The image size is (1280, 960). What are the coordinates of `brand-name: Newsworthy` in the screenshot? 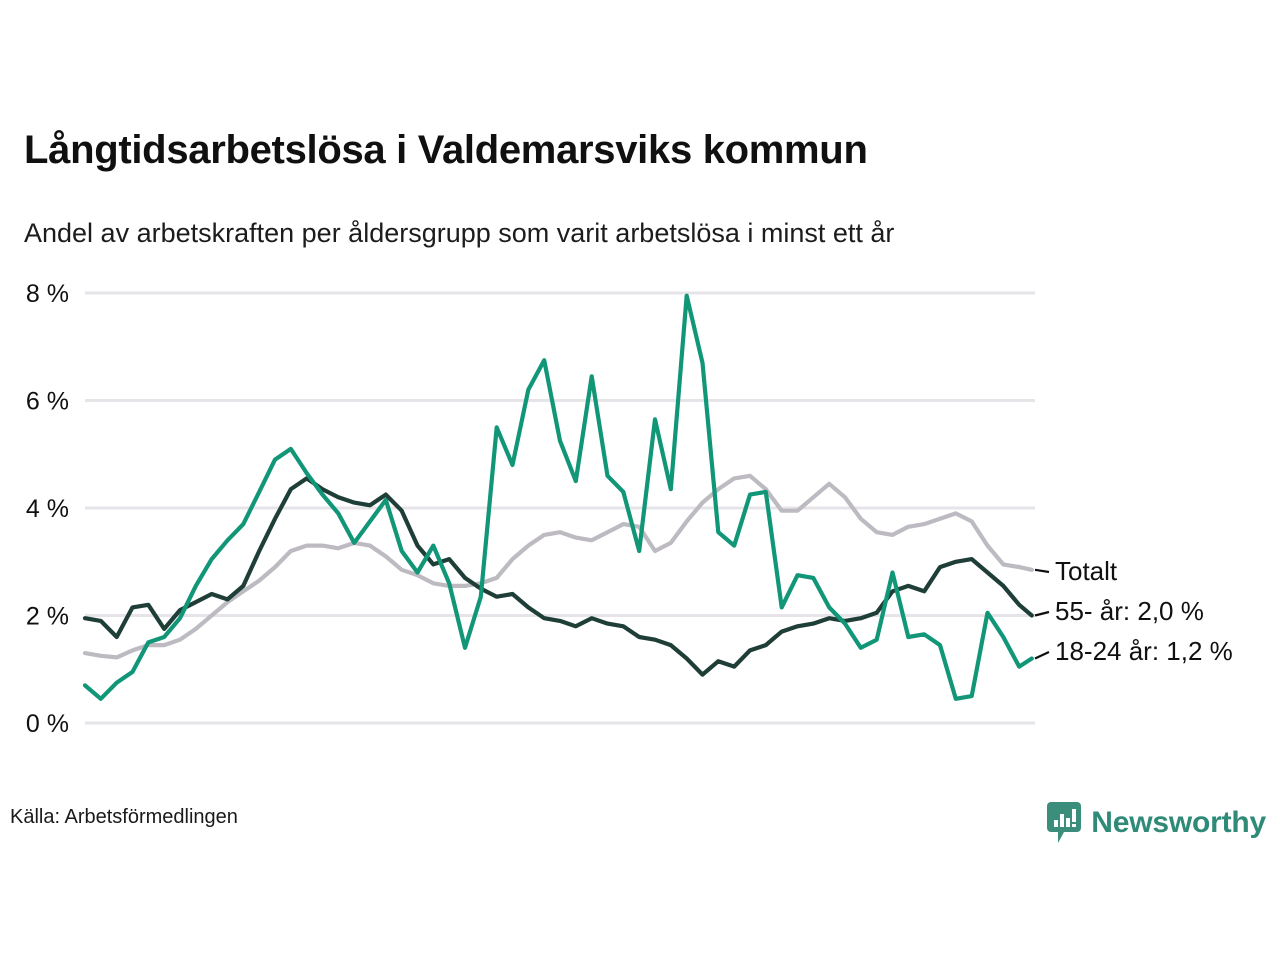 It's located at (1178, 822).